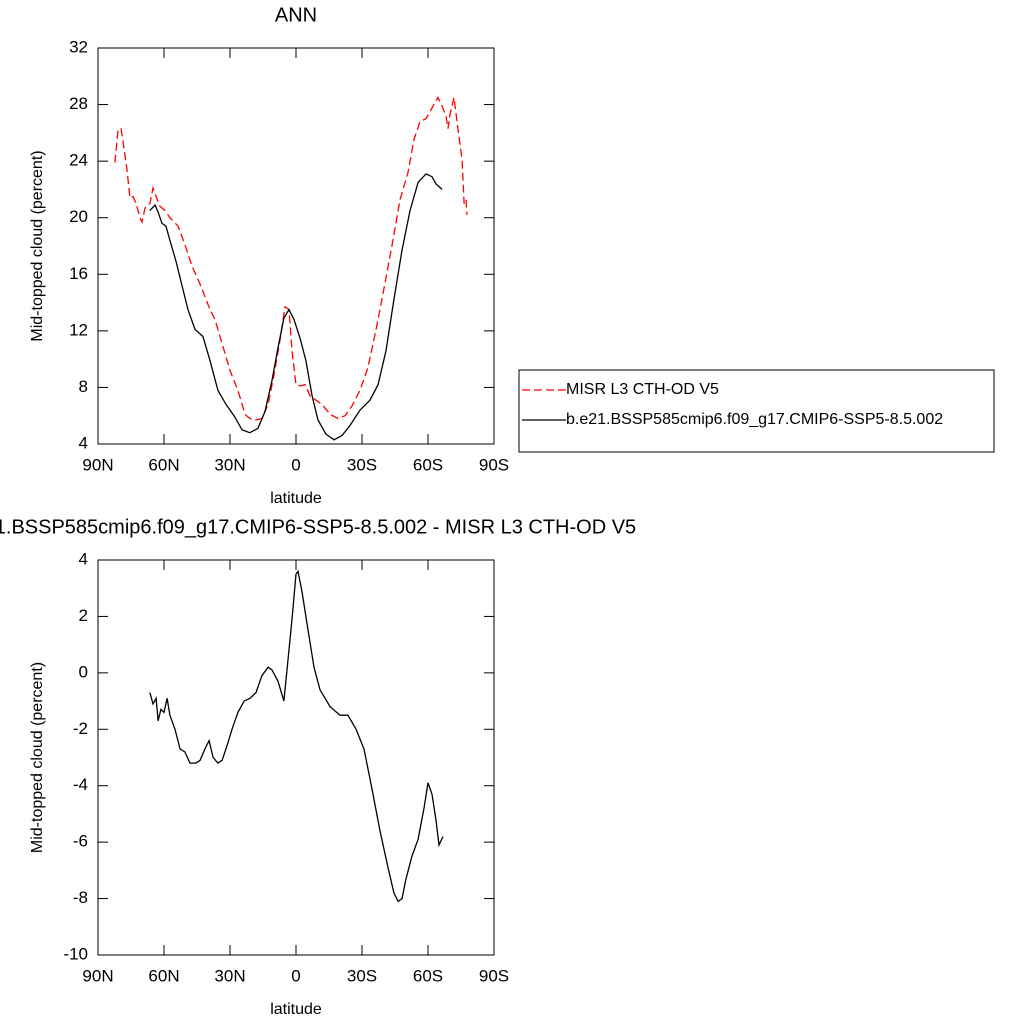 The image size is (1024, 1024). What do you see at coordinates (642, 389) in the screenshot?
I see `legend-label: MISR L3 CTH-OD V5` at bounding box center [642, 389].